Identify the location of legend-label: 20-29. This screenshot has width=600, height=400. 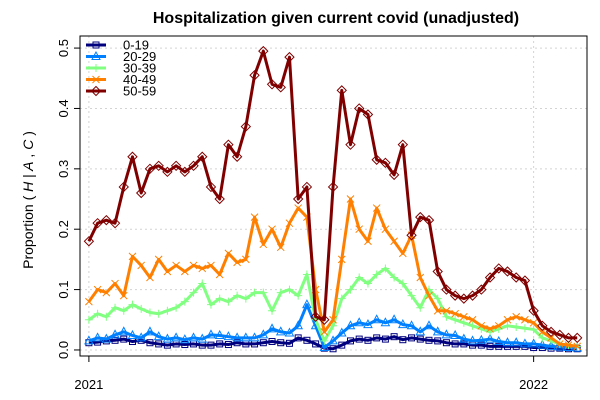
(139, 56).